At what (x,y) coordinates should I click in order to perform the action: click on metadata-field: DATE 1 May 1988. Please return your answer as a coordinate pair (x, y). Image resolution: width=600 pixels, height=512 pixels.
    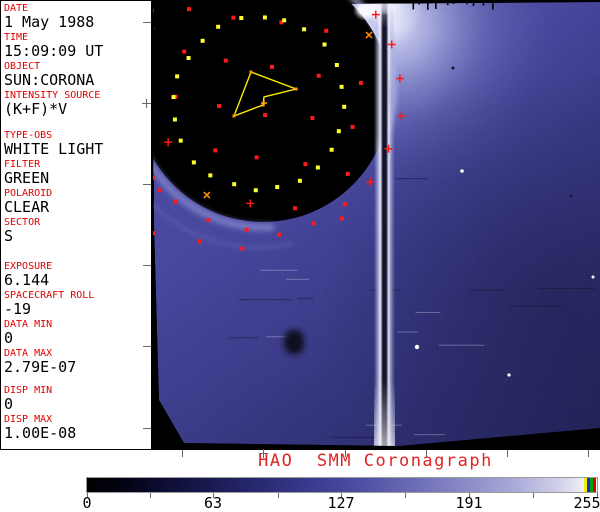
    Looking at the image, I should click on (77, 17).